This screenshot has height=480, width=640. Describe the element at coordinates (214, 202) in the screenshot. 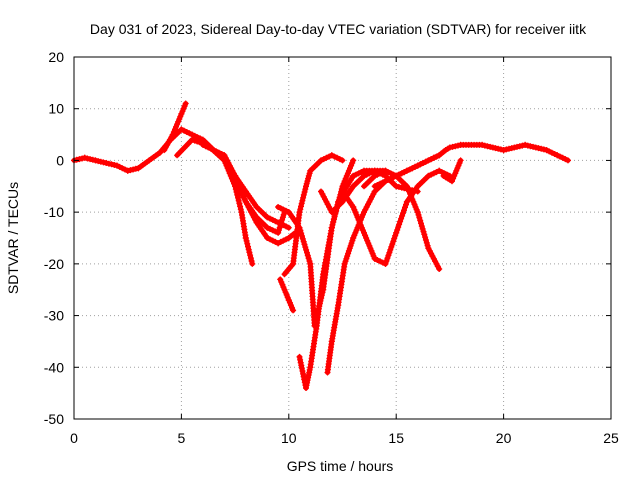

I see `series-line` at that location.